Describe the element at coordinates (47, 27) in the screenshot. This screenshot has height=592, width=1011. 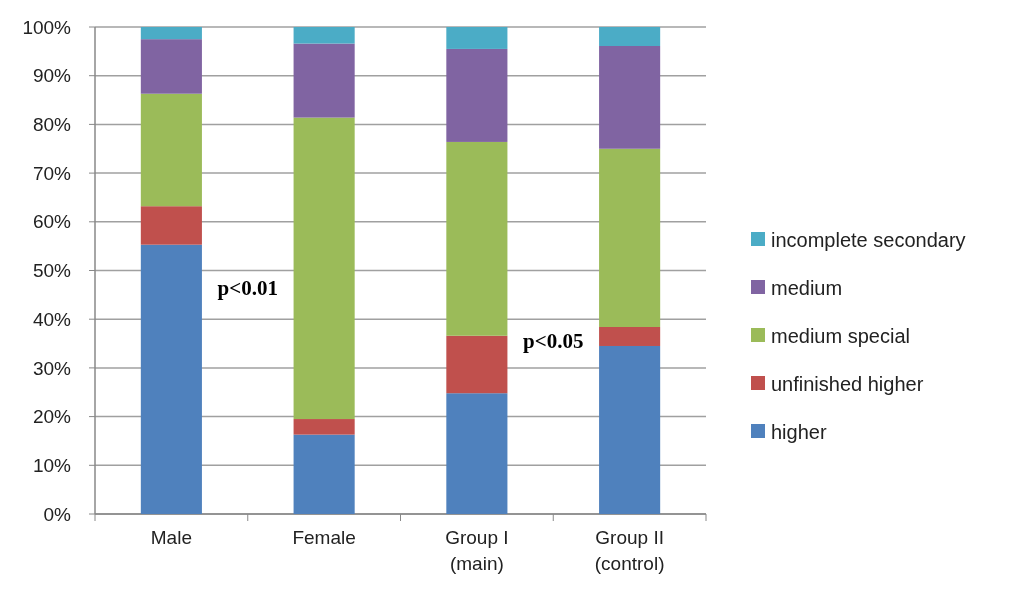
I see `y-tick-label: 100%` at that location.